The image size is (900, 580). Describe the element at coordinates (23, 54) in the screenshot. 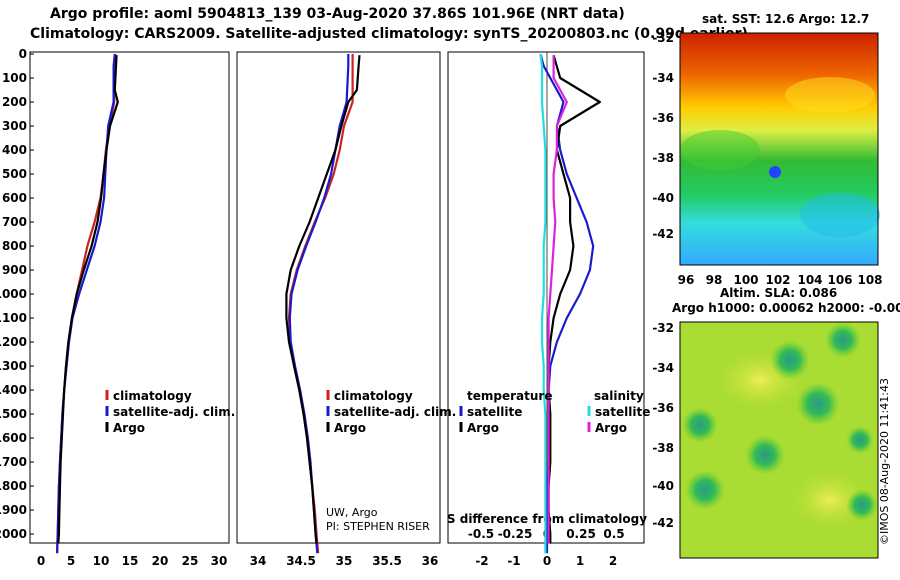

I see `depth-tick: 0` at that location.